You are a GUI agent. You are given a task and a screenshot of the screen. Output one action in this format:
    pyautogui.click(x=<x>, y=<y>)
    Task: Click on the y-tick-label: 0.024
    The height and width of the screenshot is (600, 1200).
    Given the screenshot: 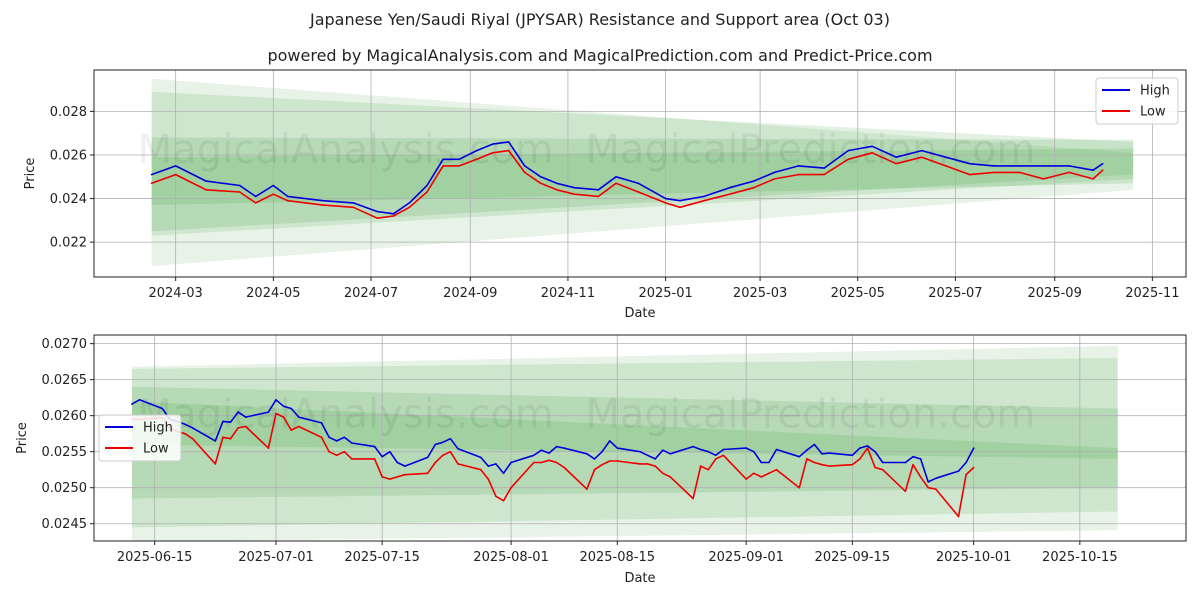 What is the action you would take?
    pyautogui.click(x=68, y=199)
    